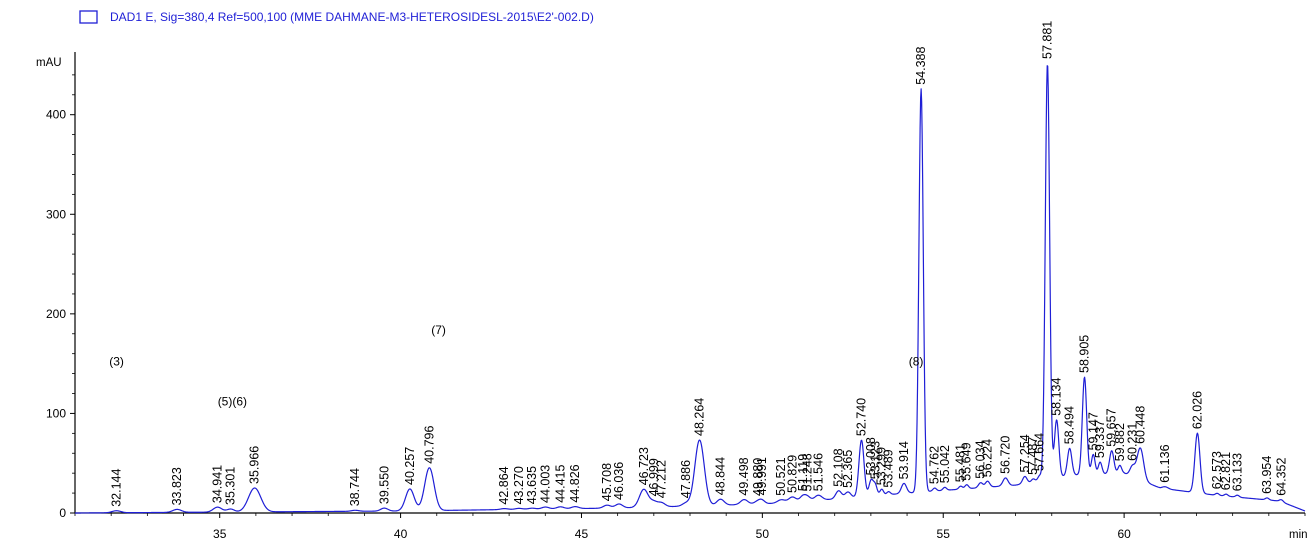 Image resolution: width=1309 pixels, height=556 pixels. I want to click on y-tick-label: 400, so click(56, 115).